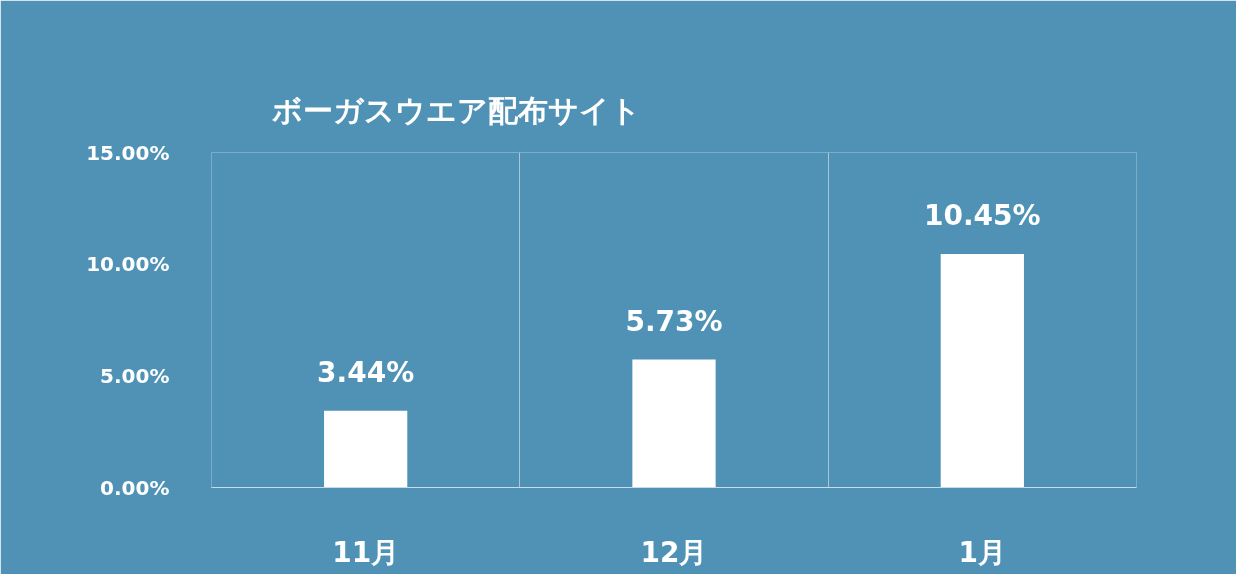 This screenshot has width=1236, height=574. Describe the element at coordinates (366, 372) in the screenshot. I see `data-label: 3.44%` at that location.